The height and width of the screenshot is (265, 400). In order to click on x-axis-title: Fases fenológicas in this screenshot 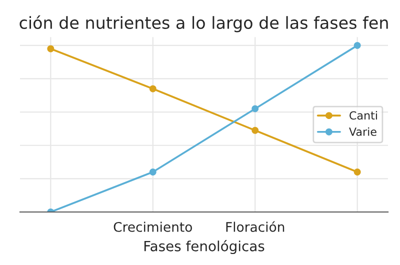, I will do `click(204, 247)`.